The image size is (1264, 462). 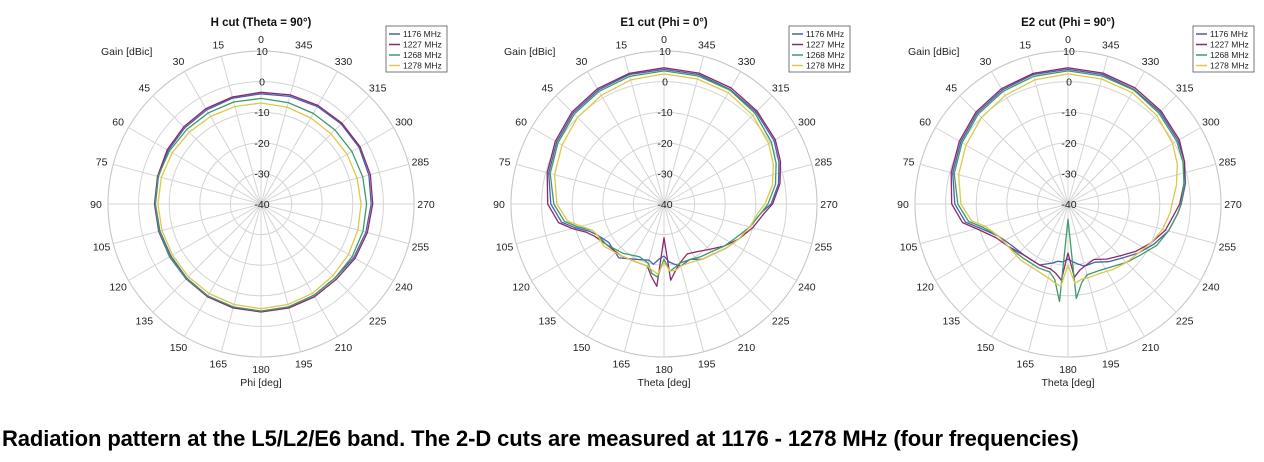 What do you see at coordinates (422, 45) in the screenshot?
I see `legend-entry: 1227 MHz` at bounding box center [422, 45].